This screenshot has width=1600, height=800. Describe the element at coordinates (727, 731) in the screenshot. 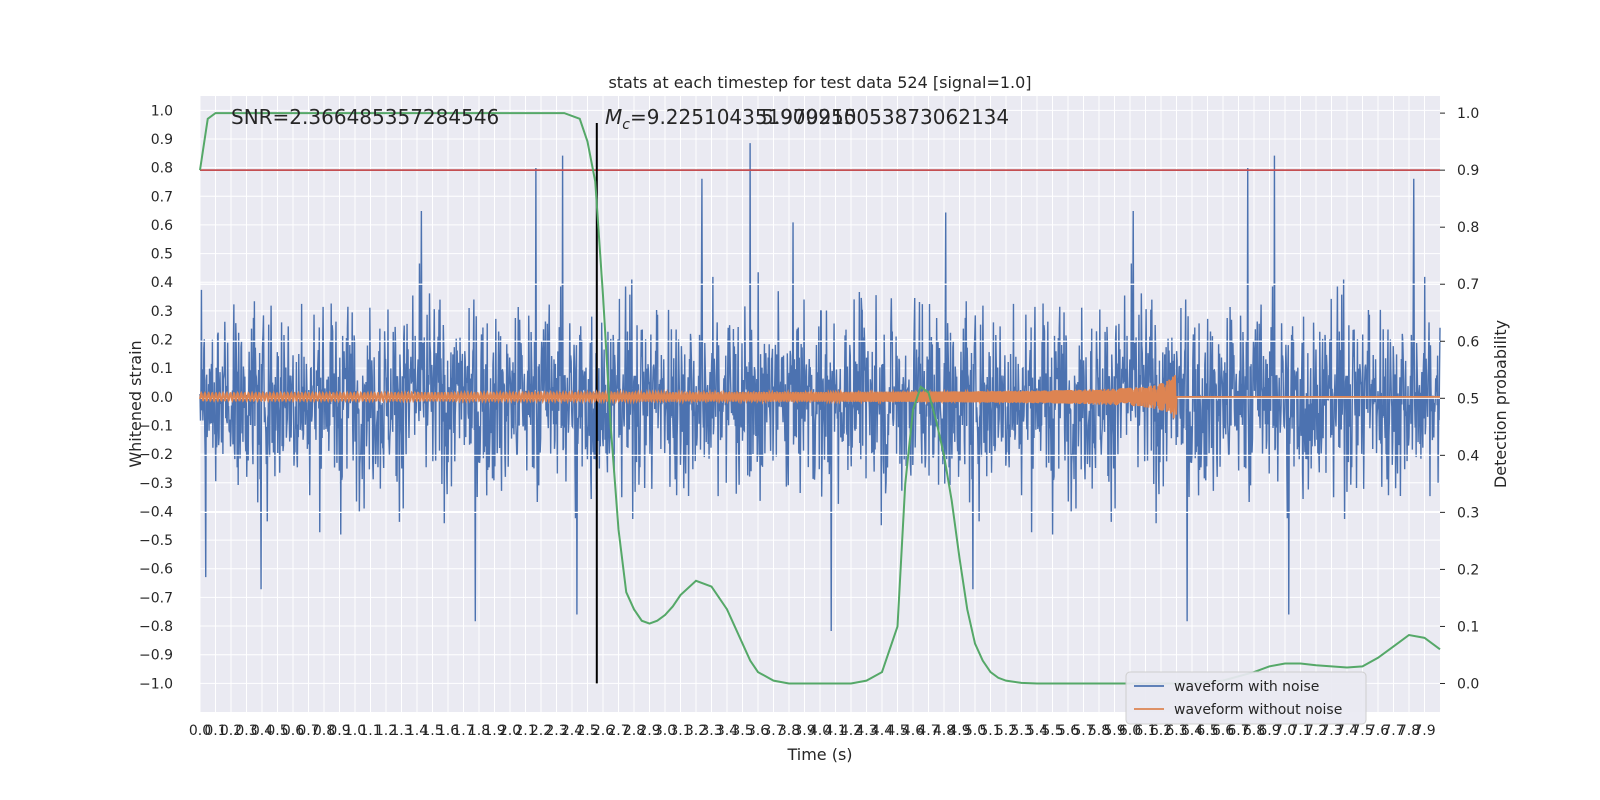

I see `x-tick-label: 3.4` at that location.